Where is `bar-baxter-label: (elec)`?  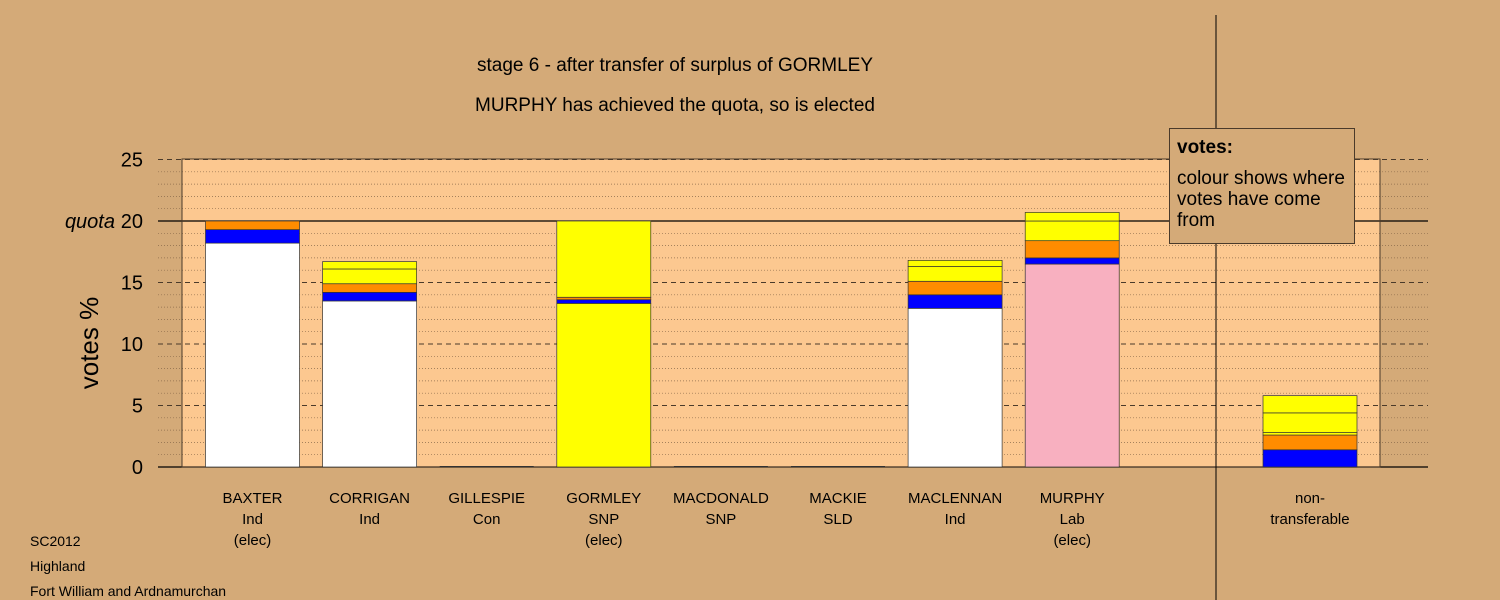
bar-baxter-label: (elec) is located at coordinates (253, 540).